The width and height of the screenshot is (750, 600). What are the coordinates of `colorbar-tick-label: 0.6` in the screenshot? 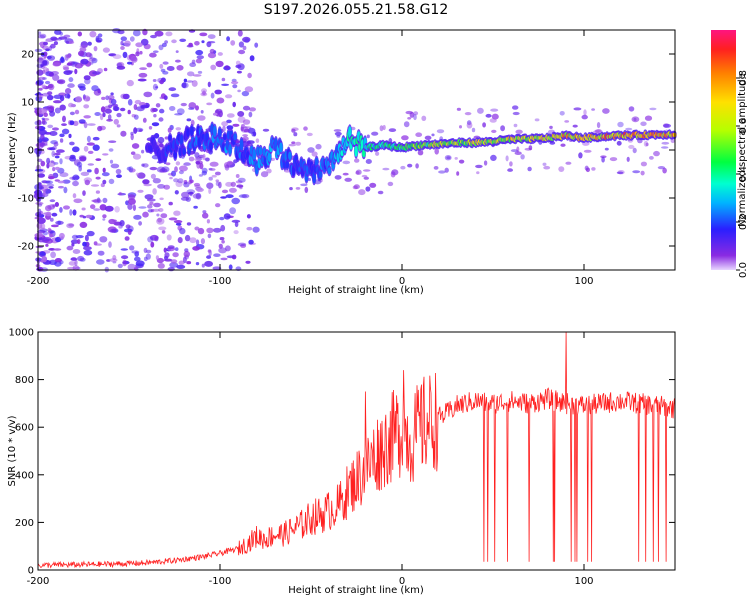 It's located at (743, 126).